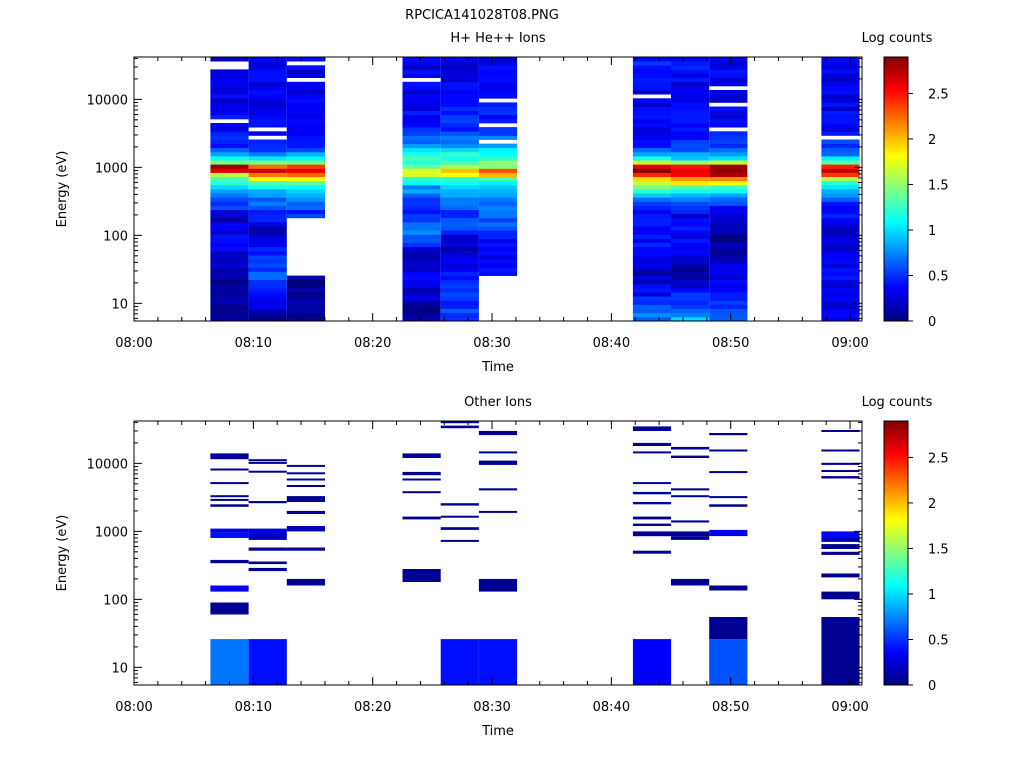 The image size is (1024, 768). Describe the element at coordinates (107, 100) in the screenshot. I see `y-tick-label: 10000` at that location.